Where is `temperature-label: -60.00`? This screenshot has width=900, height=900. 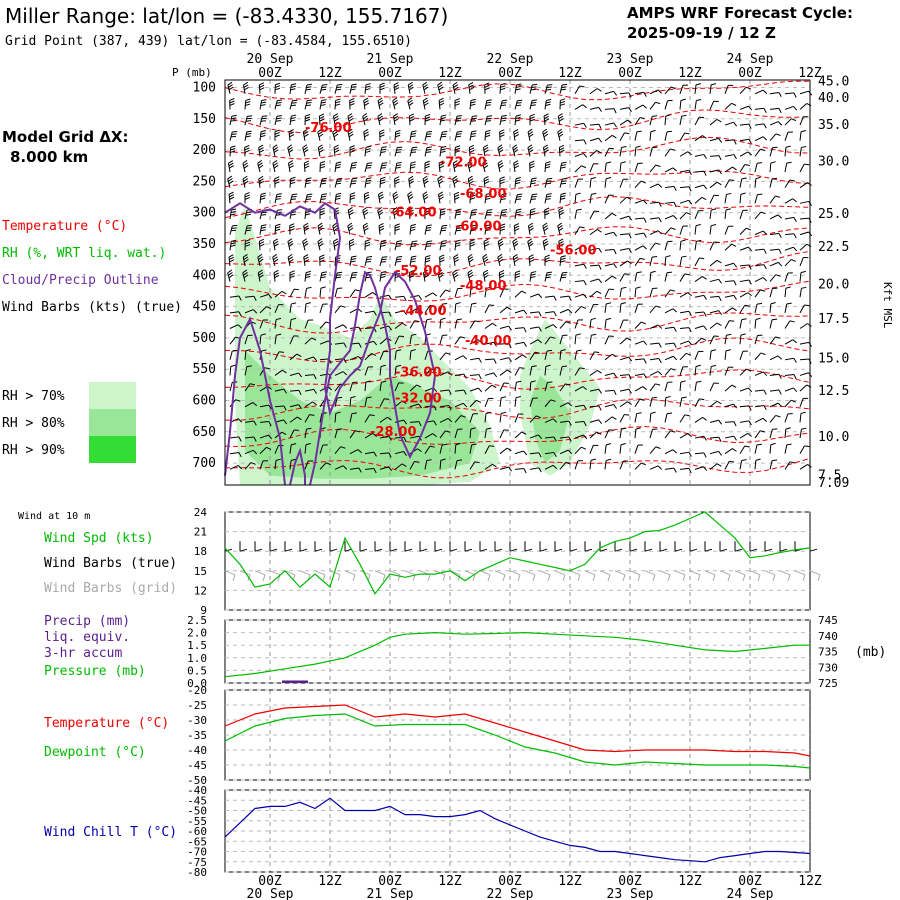
temperature-label: -60.00 is located at coordinates (478, 226).